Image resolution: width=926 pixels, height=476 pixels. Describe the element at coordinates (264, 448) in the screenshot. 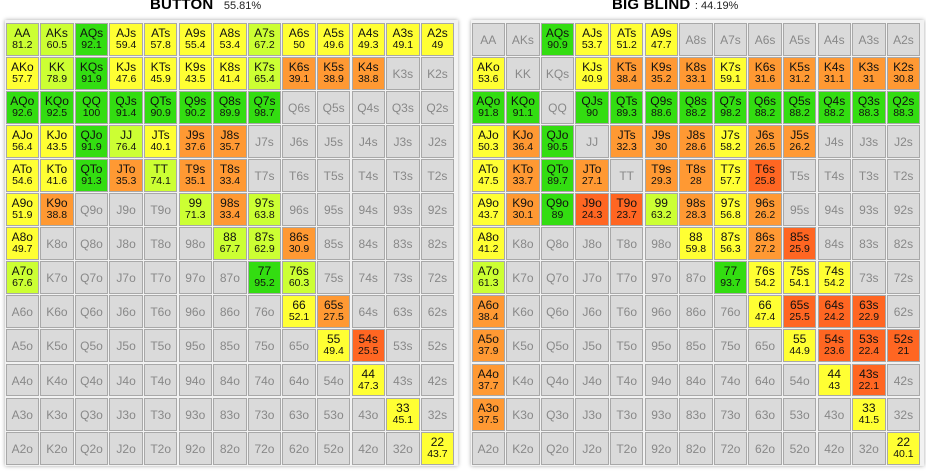

I see `button-hand-cell-72o: 72o` at that location.